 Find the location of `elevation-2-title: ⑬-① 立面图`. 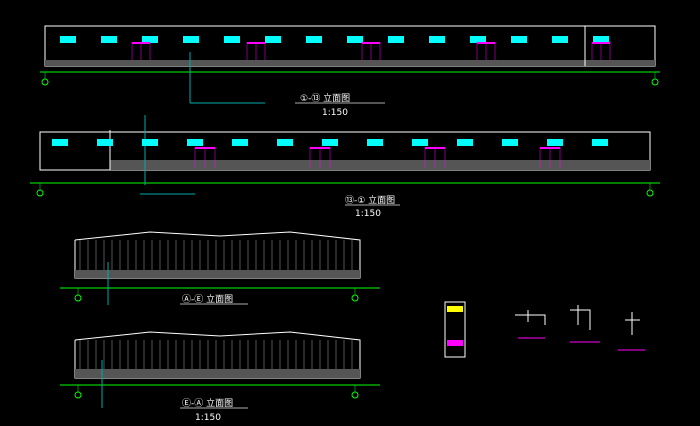

elevation-2-title: ⑬-① 立面图 is located at coordinates (370, 200).